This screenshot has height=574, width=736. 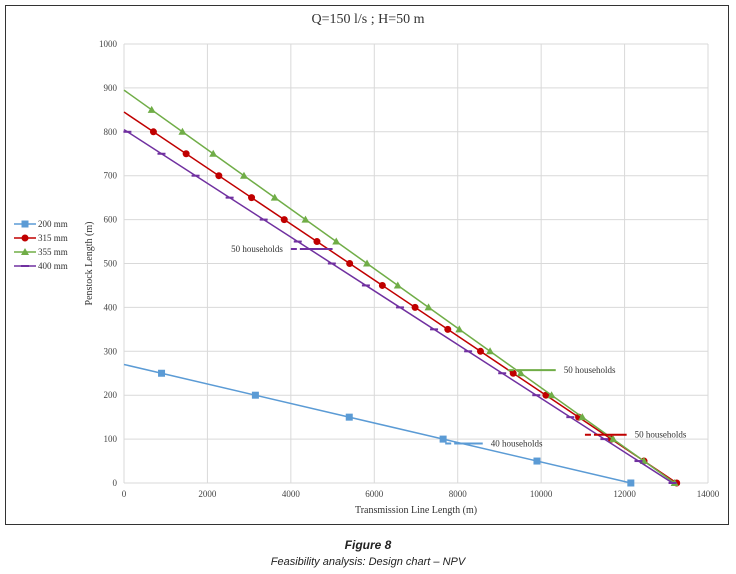 What do you see at coordinates (207, 494) in the screenshot?
I see `x-tick-label: 2000` at bounding box center [207, 494].